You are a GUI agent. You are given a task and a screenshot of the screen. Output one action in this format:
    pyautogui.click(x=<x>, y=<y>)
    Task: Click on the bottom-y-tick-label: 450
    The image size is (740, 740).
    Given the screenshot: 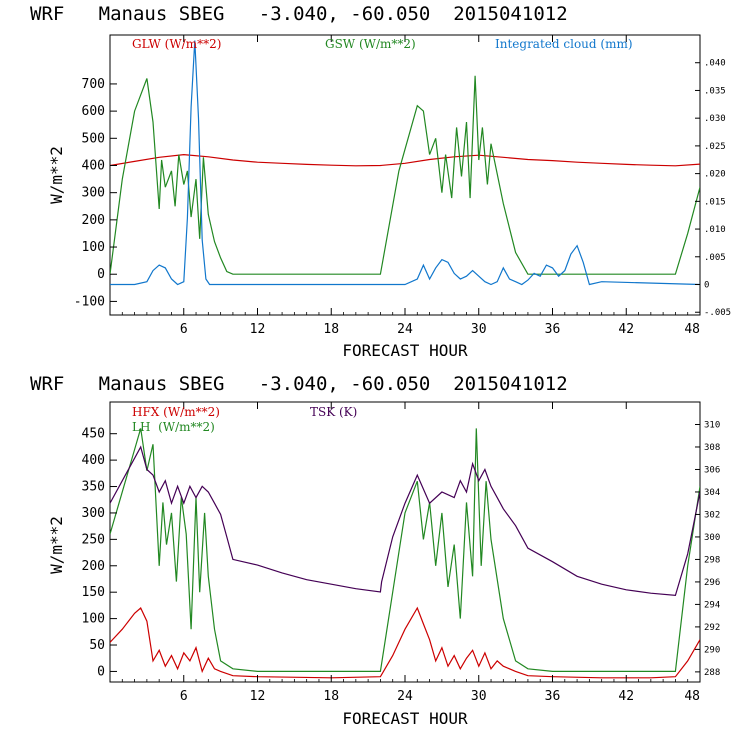 What is the action you would take?
    pyautogui.click(x=93, y=434)
    